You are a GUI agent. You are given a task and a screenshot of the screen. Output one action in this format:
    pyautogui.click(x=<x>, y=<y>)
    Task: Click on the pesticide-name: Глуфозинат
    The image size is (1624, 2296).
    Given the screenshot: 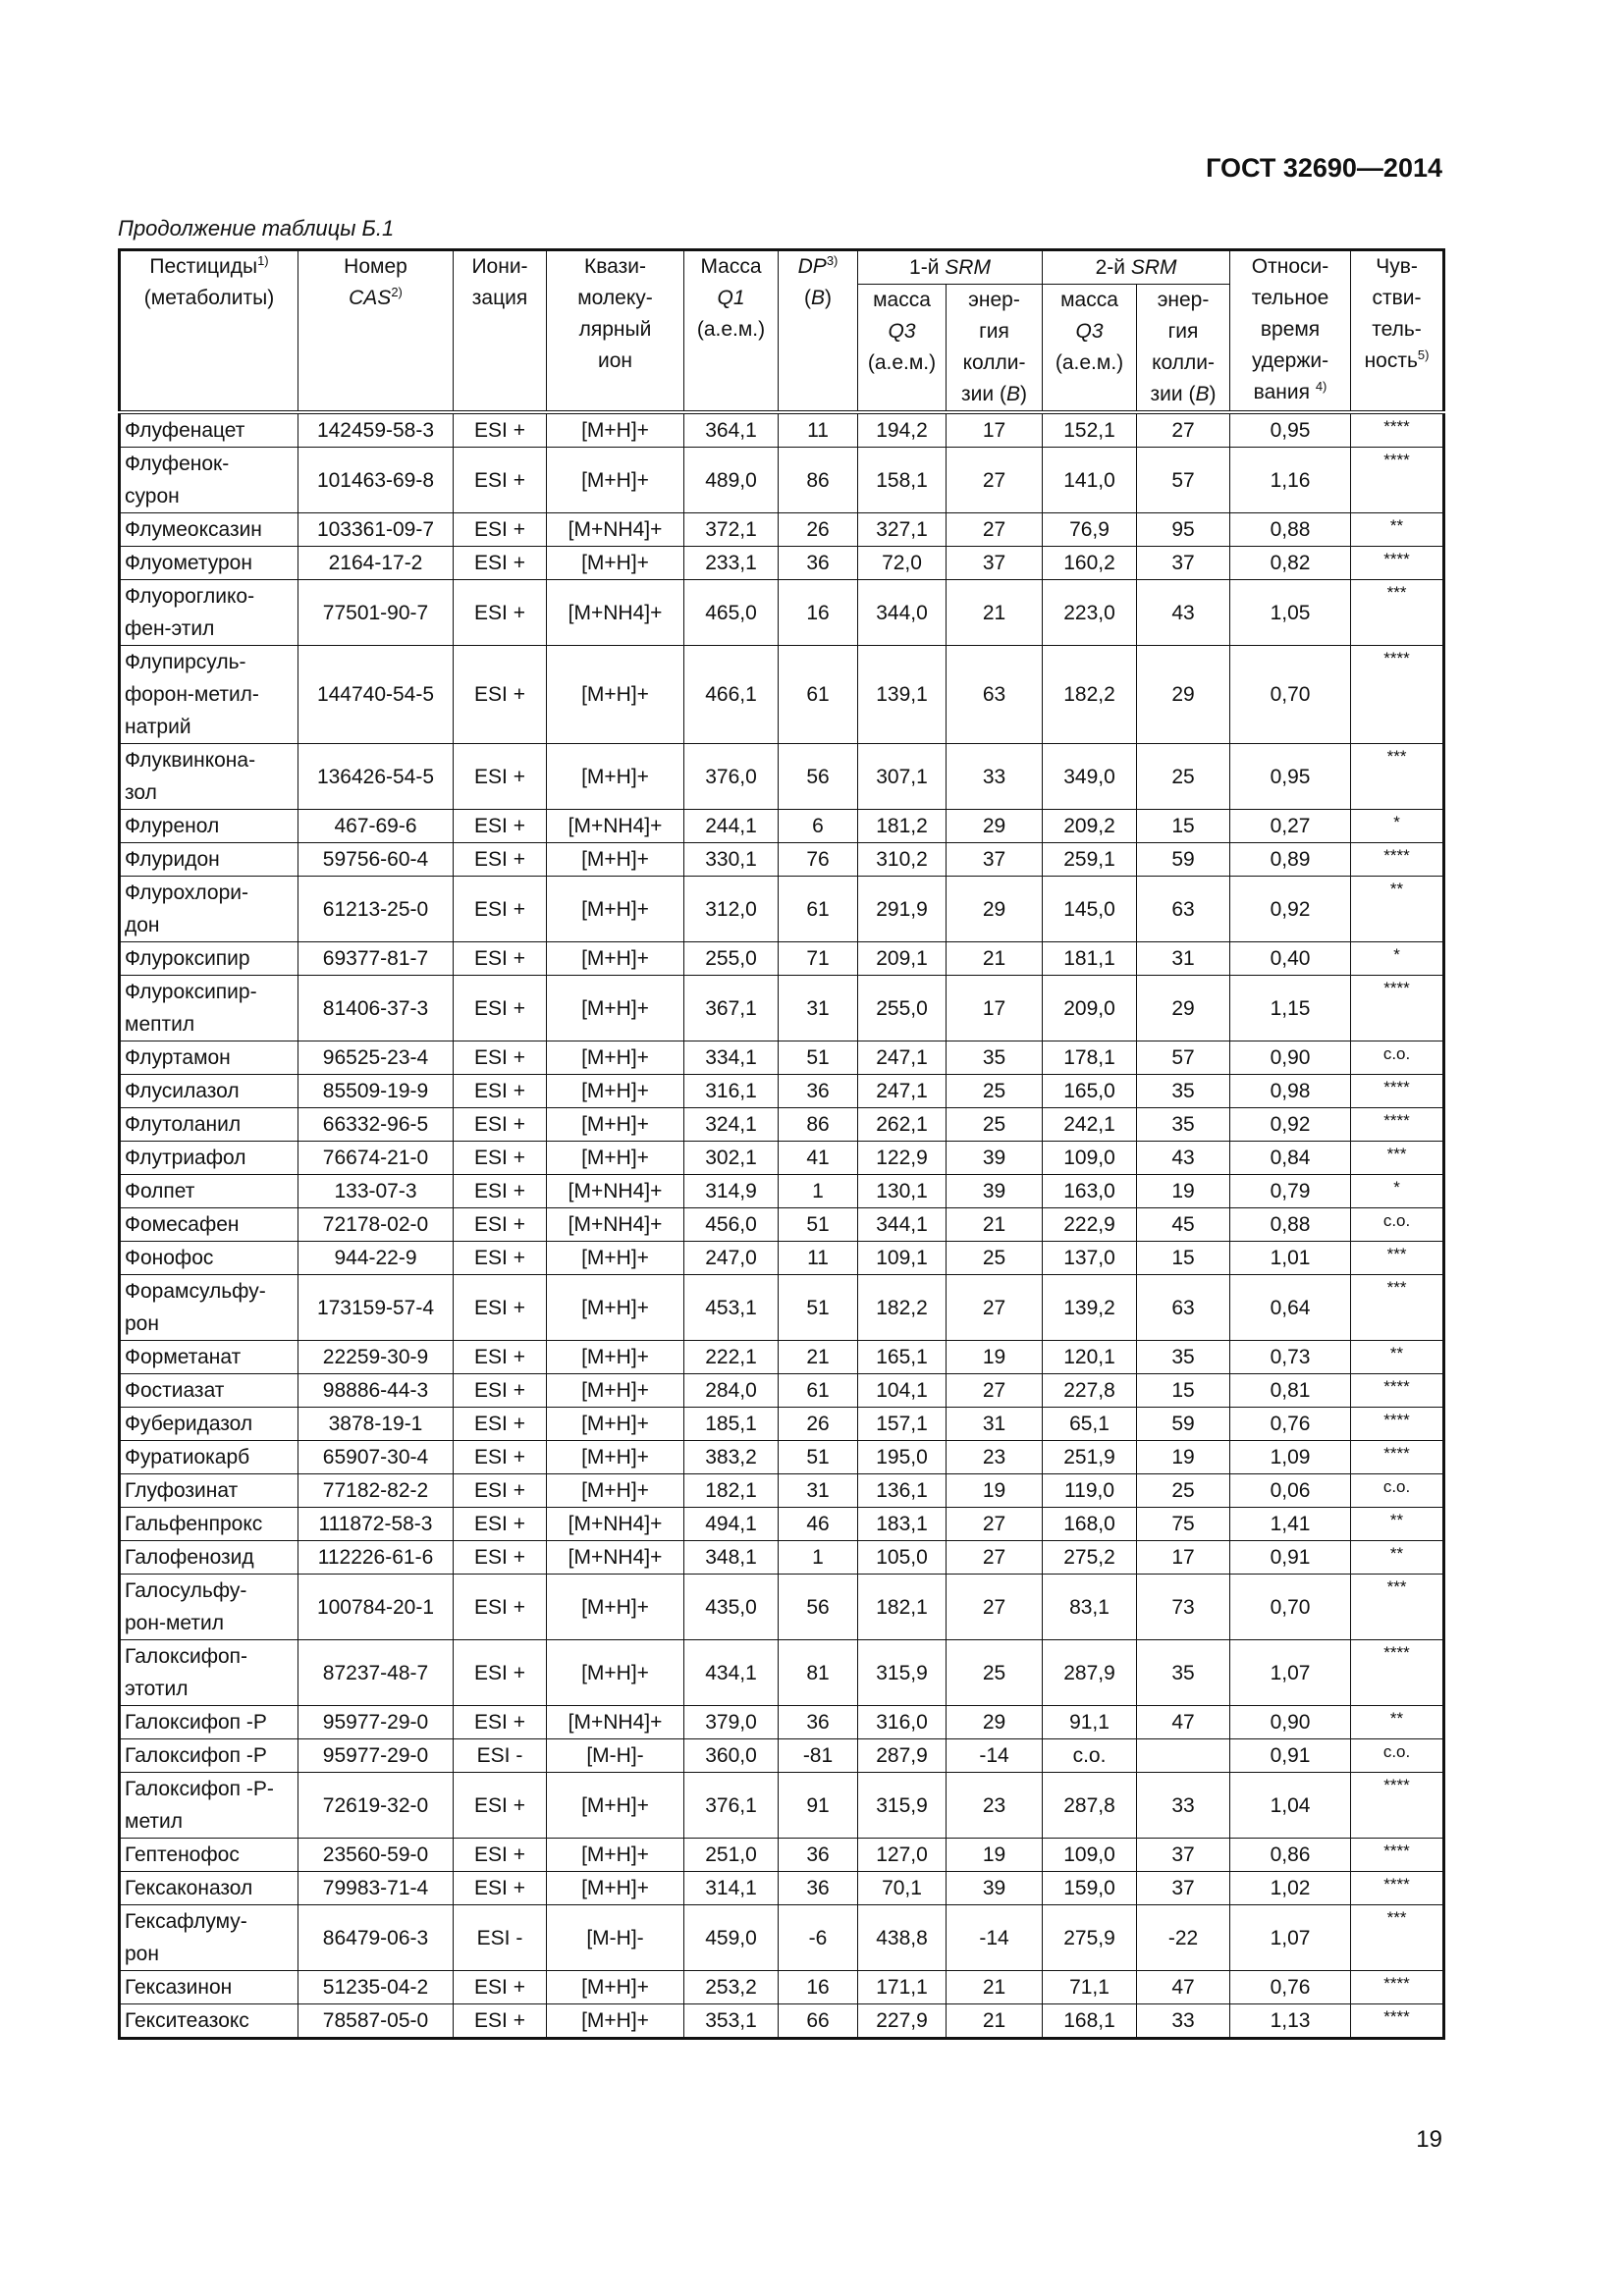 What is the action you would take?
    pyautogui.click(x=208, y=1490)
    